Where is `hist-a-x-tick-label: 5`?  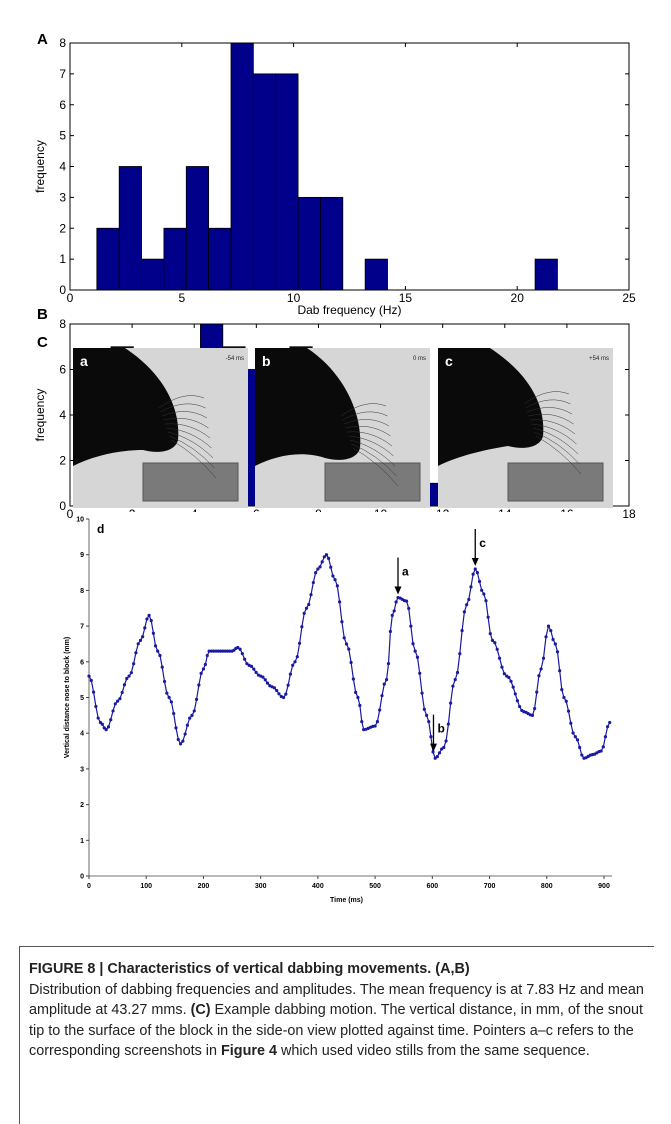 hist-a-x-tick-label: 5 is located at coordinates (181, 298).